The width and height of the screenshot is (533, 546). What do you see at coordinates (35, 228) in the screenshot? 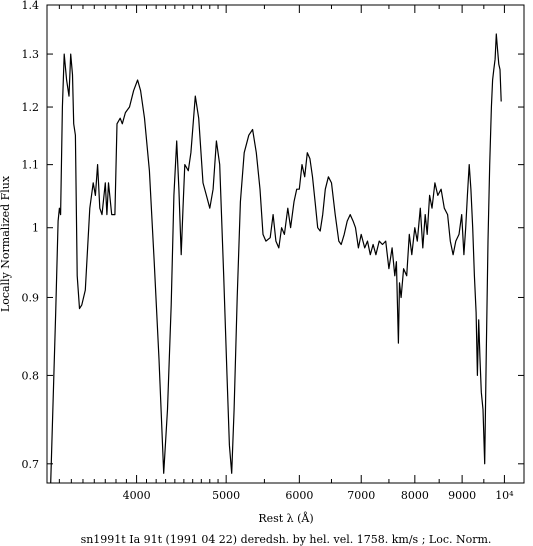
I see `y-tick-label: 1` at bounding box center [35, 228].